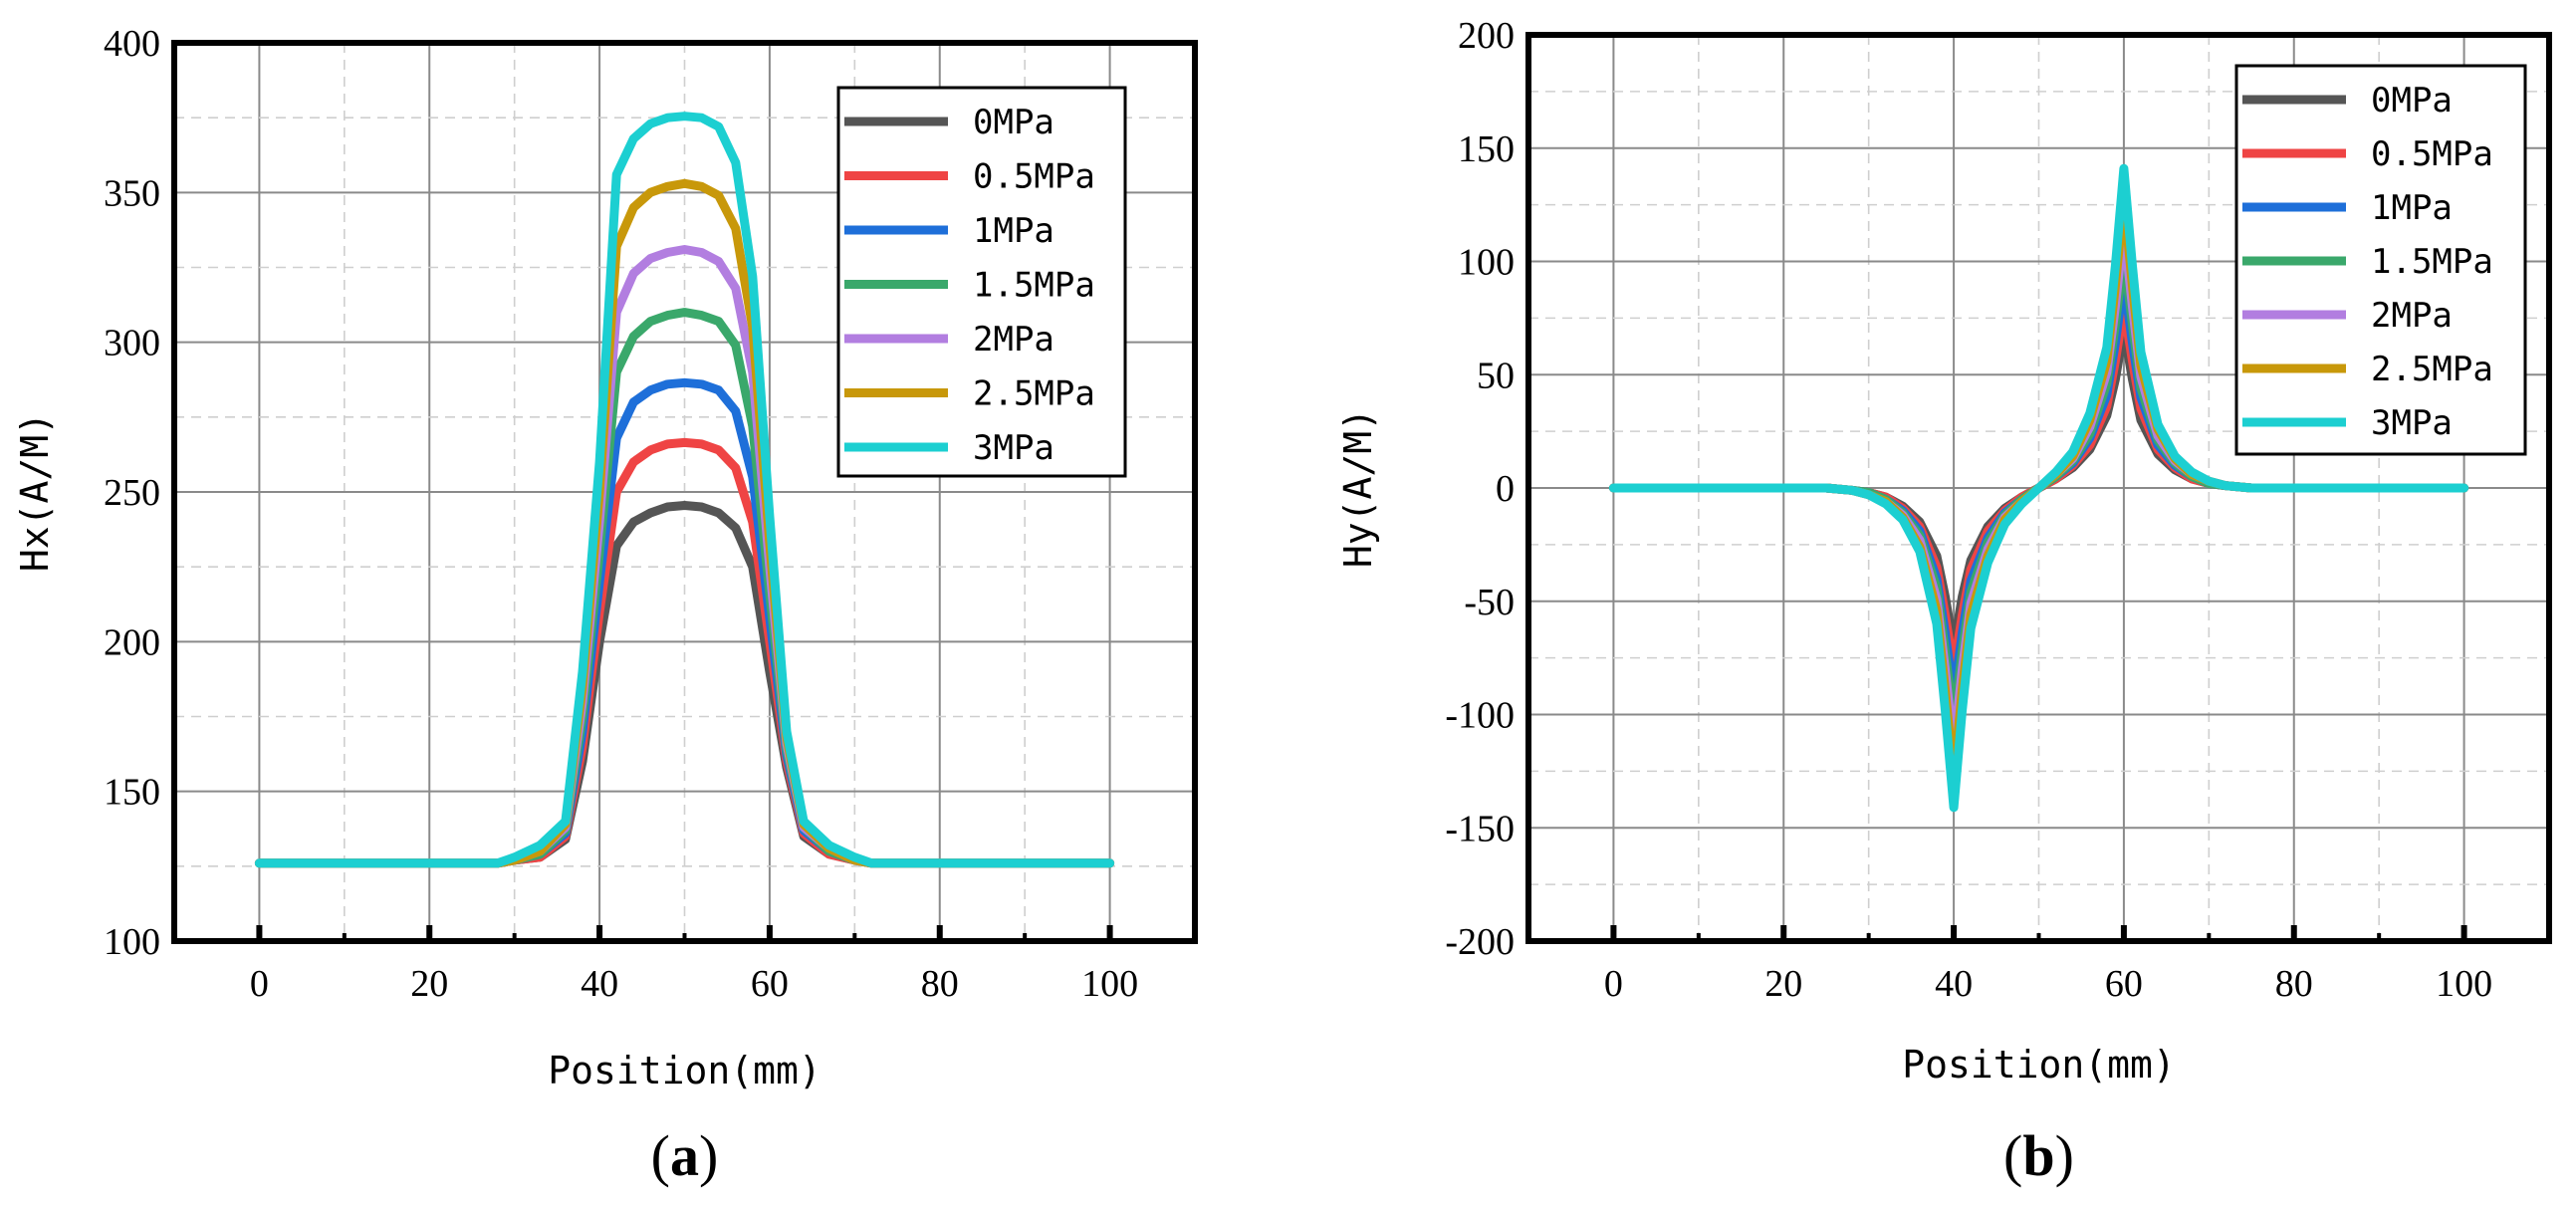 The width and height of the screenshot is (2576, 1207). I want to click on y-tick-label: 50, so click(1496, 376).